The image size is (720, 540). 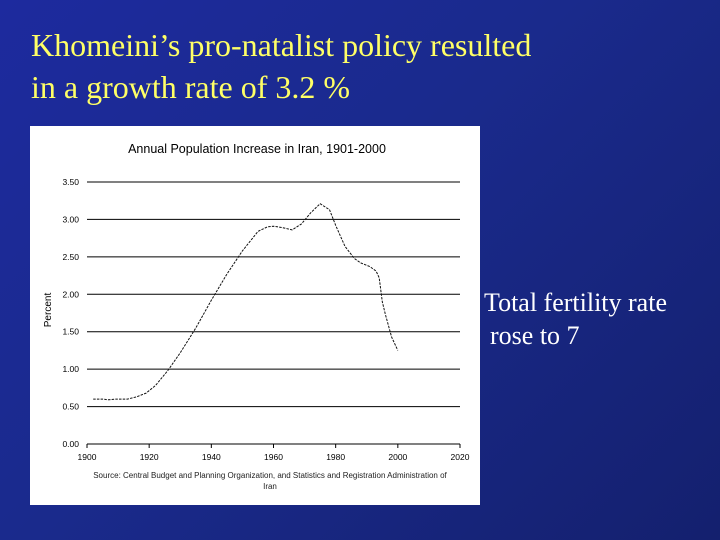 What do you see at coordinates (602, 319) in the screenshot?
I see `fertility-note: Total fertility rate rose to 7` at bounding box center [602, 319].